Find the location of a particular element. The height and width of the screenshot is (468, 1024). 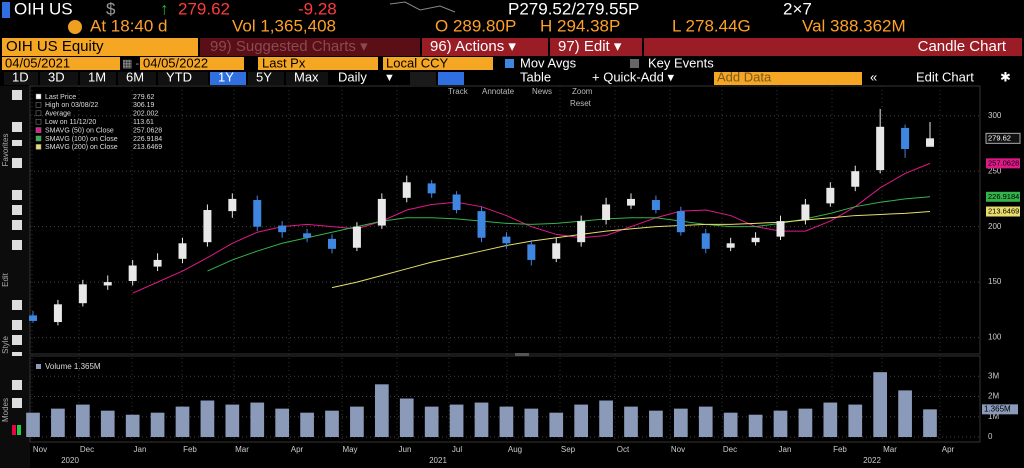

legend-label: Last Price is located at coordinates (60, 97).